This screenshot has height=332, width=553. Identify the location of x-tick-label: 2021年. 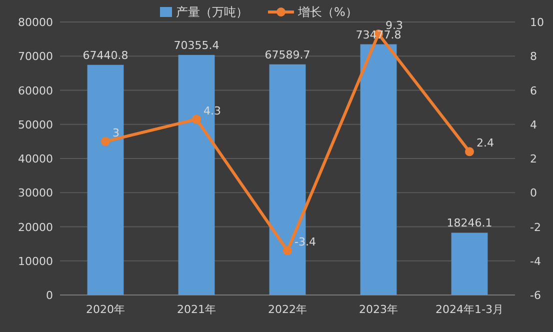
(196, 309).